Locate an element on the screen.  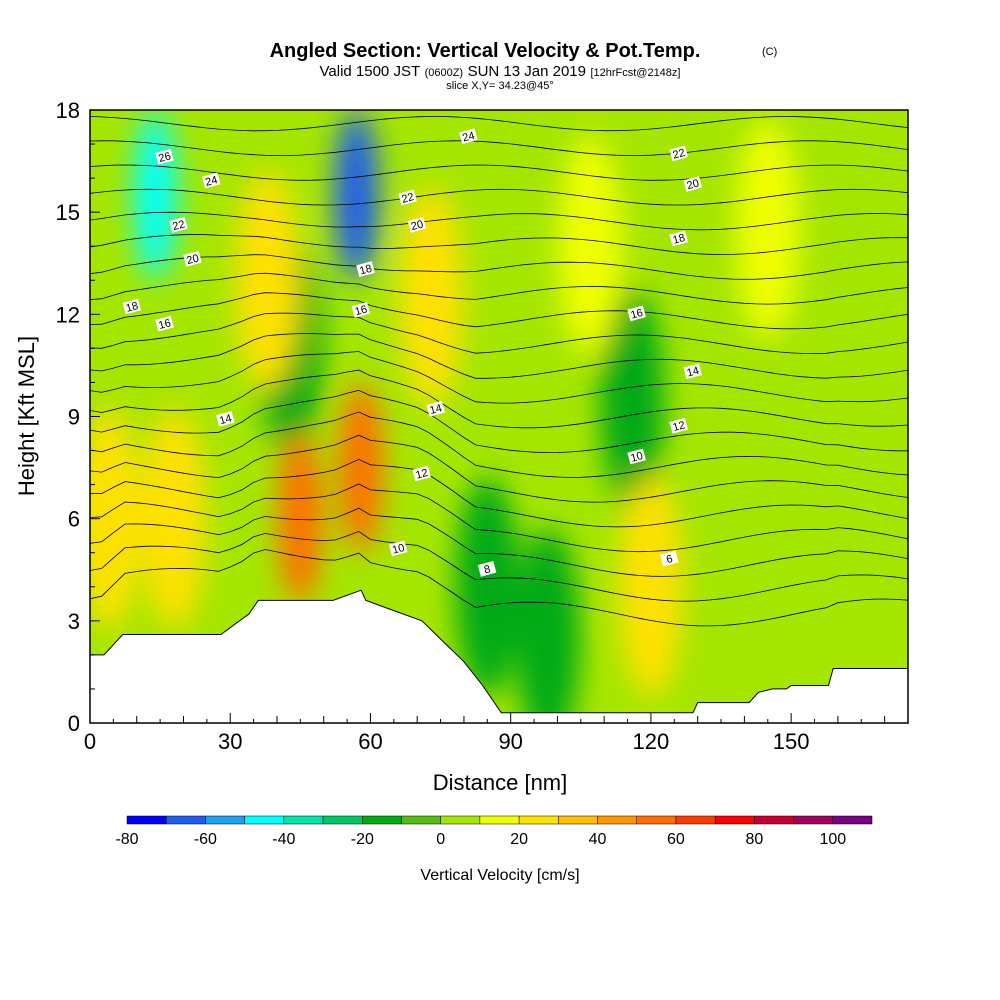
contour-label-text: 8 is located at coordinates (487, 569).